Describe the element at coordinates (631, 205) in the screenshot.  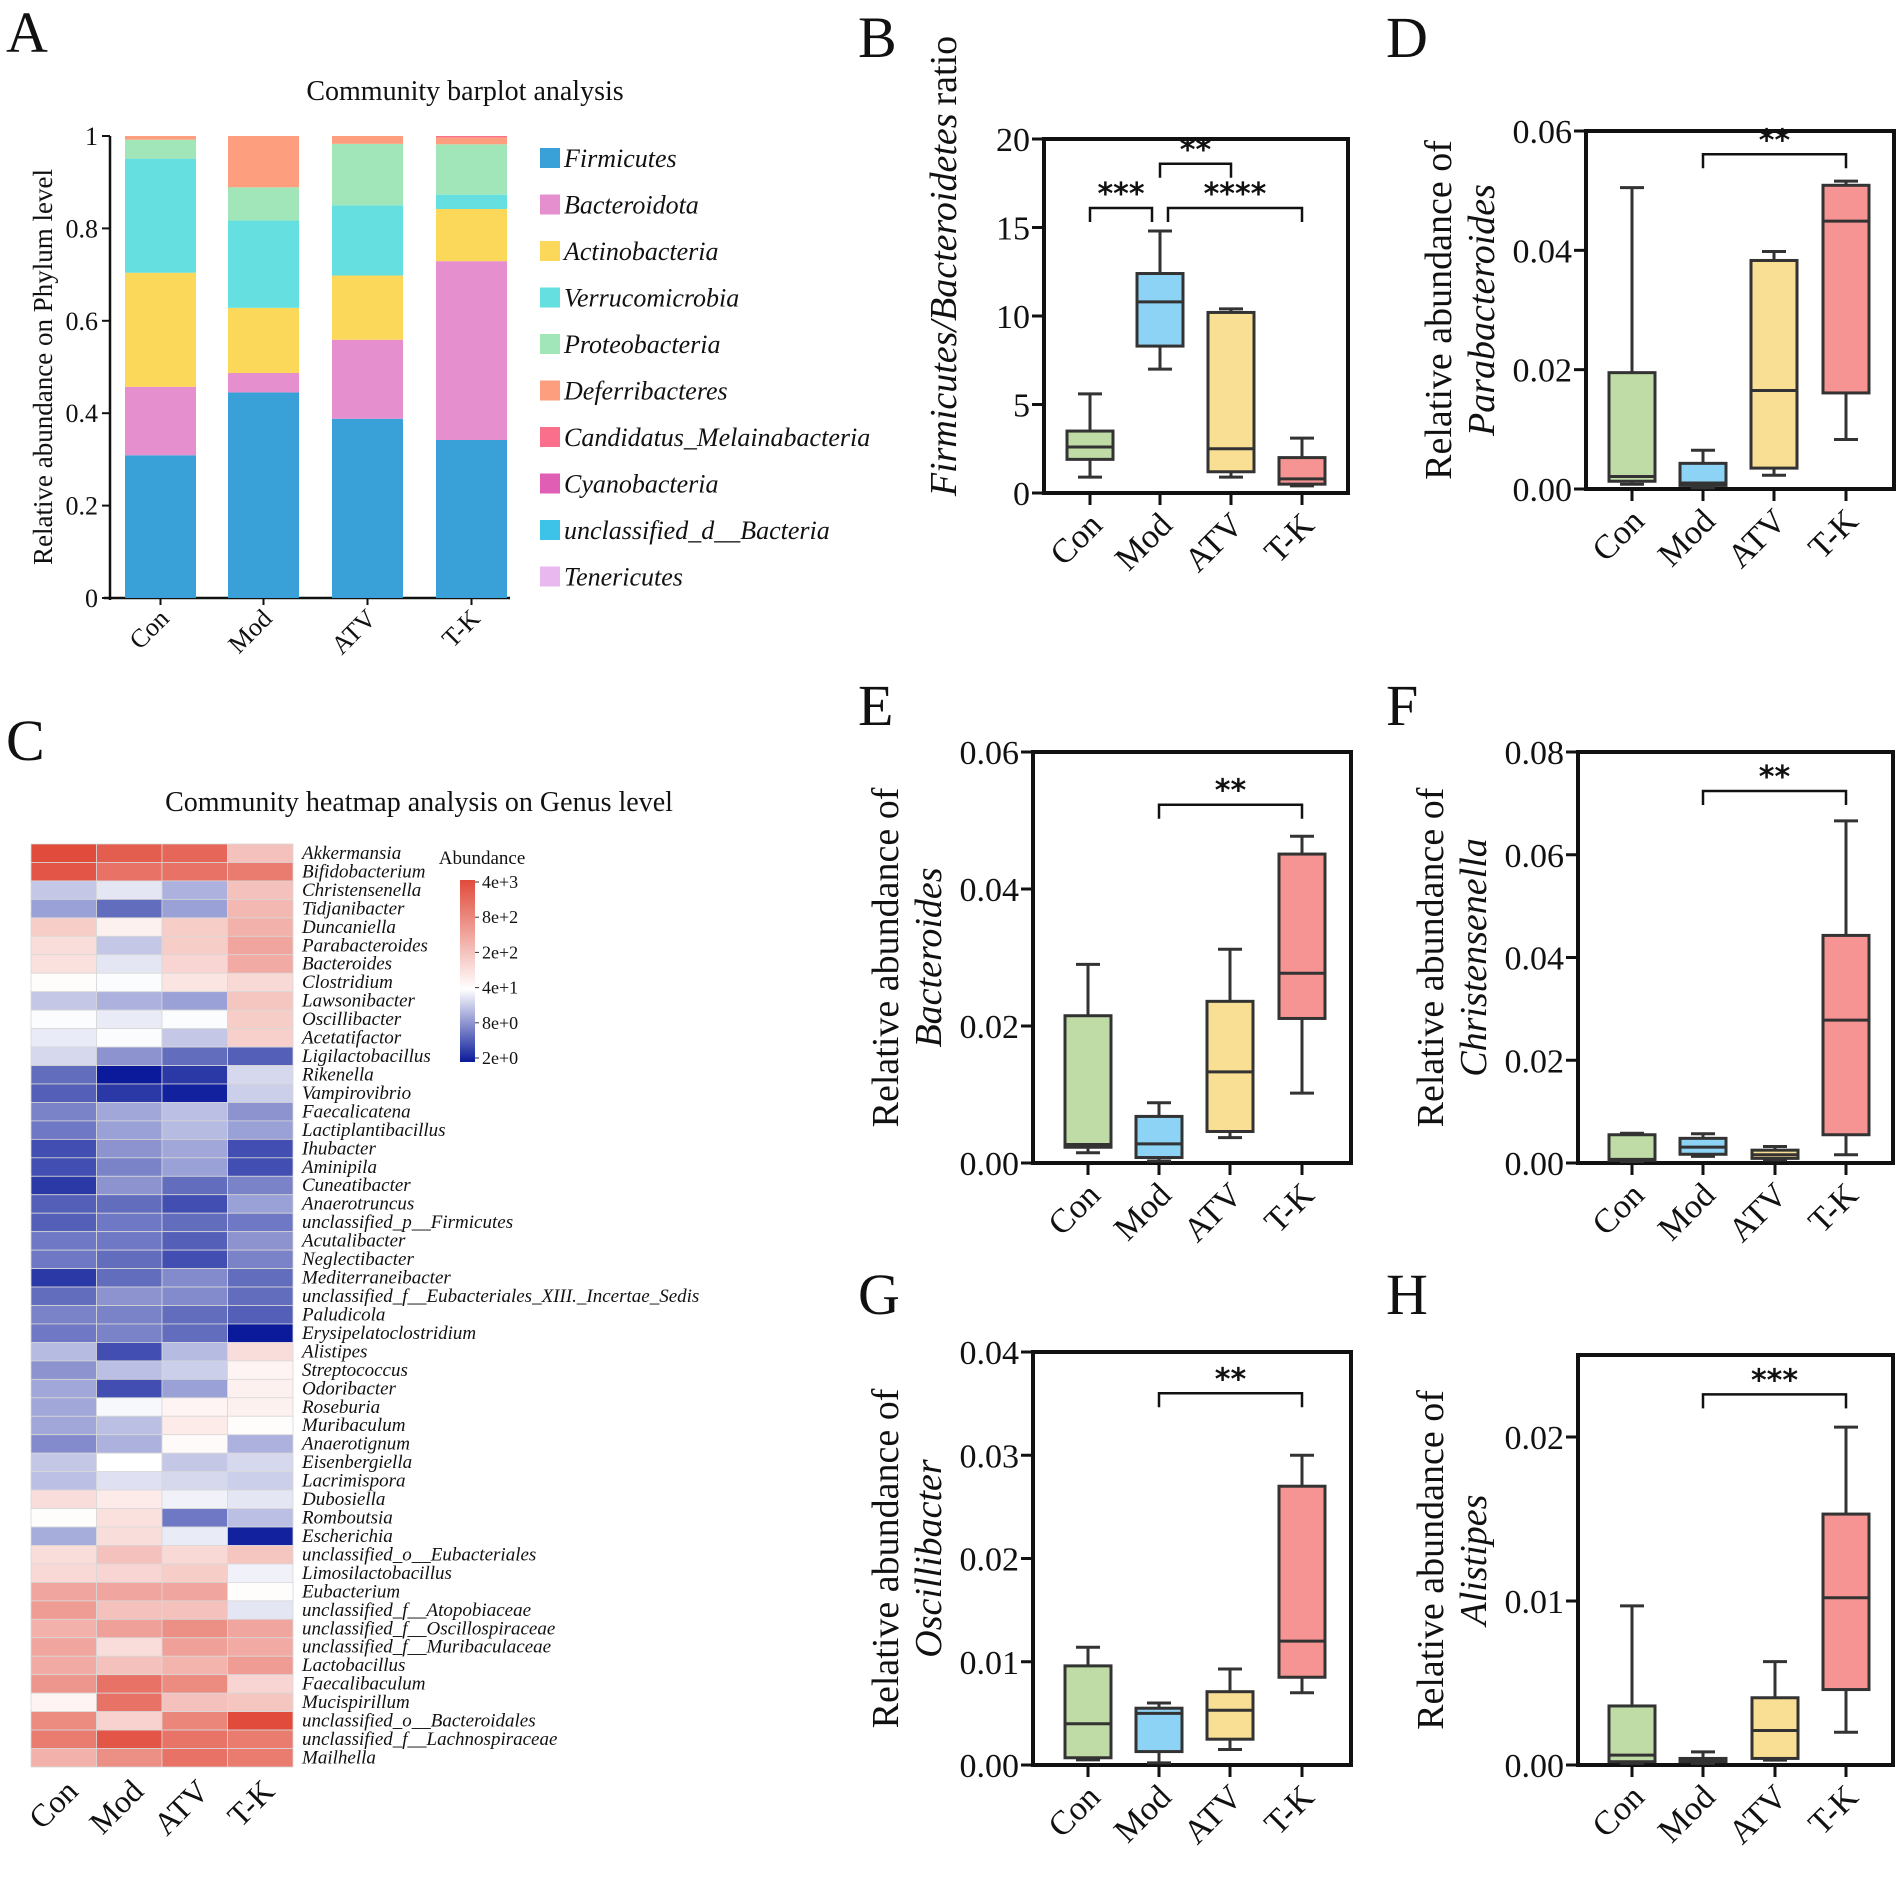
I see `legend-label: Bacteroidota` at that location.